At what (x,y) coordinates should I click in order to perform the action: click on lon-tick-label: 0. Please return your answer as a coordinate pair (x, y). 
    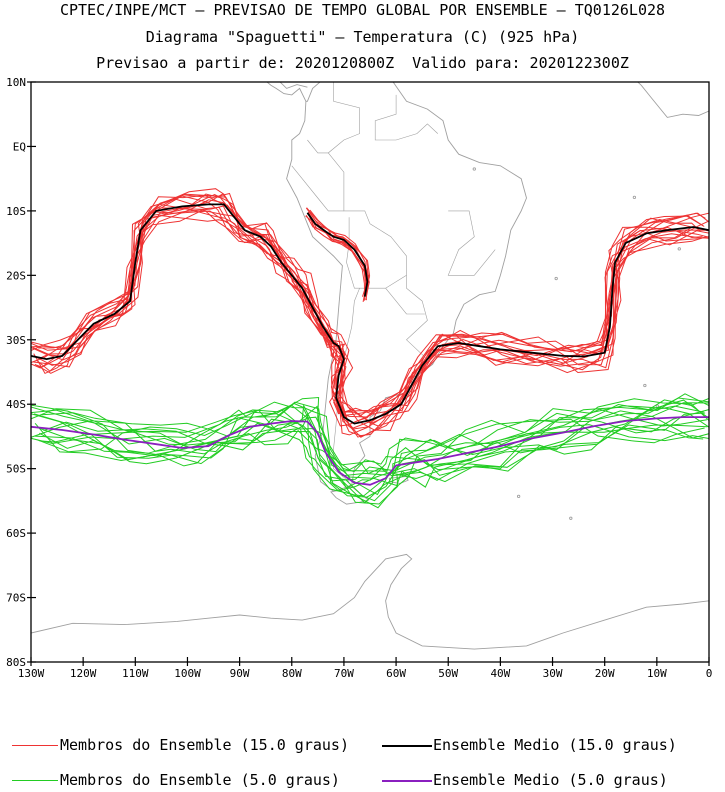
    Looking at the image, I should click on (709, 673).